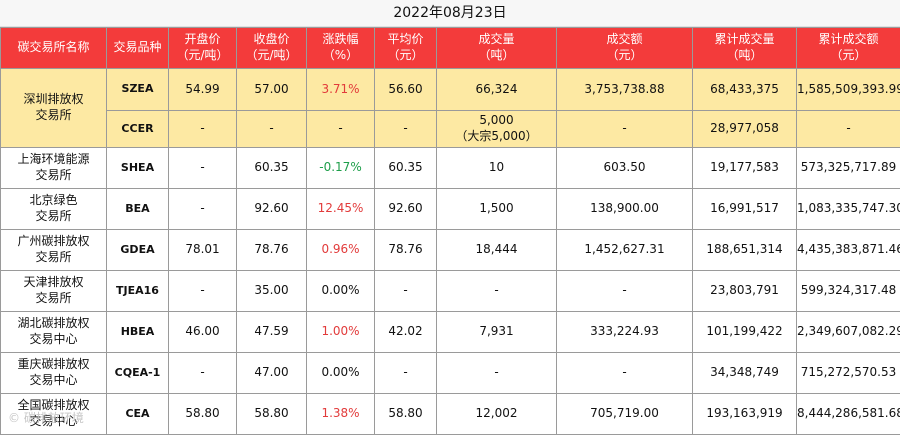 This screenshot has height=435, width=900. I want to click on change-cell: 0.96%, so click(341, 250).